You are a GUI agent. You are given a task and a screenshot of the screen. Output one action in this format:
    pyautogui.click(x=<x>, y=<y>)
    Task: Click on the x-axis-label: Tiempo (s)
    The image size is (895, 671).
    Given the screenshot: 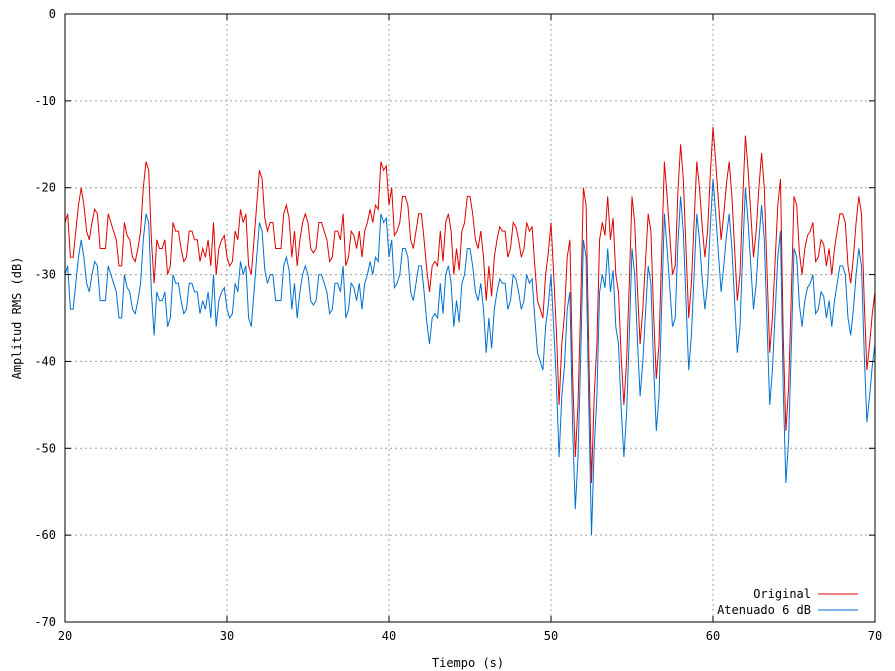 What is the action you would take?
    pyautogui.click(x=468, y=663)
    